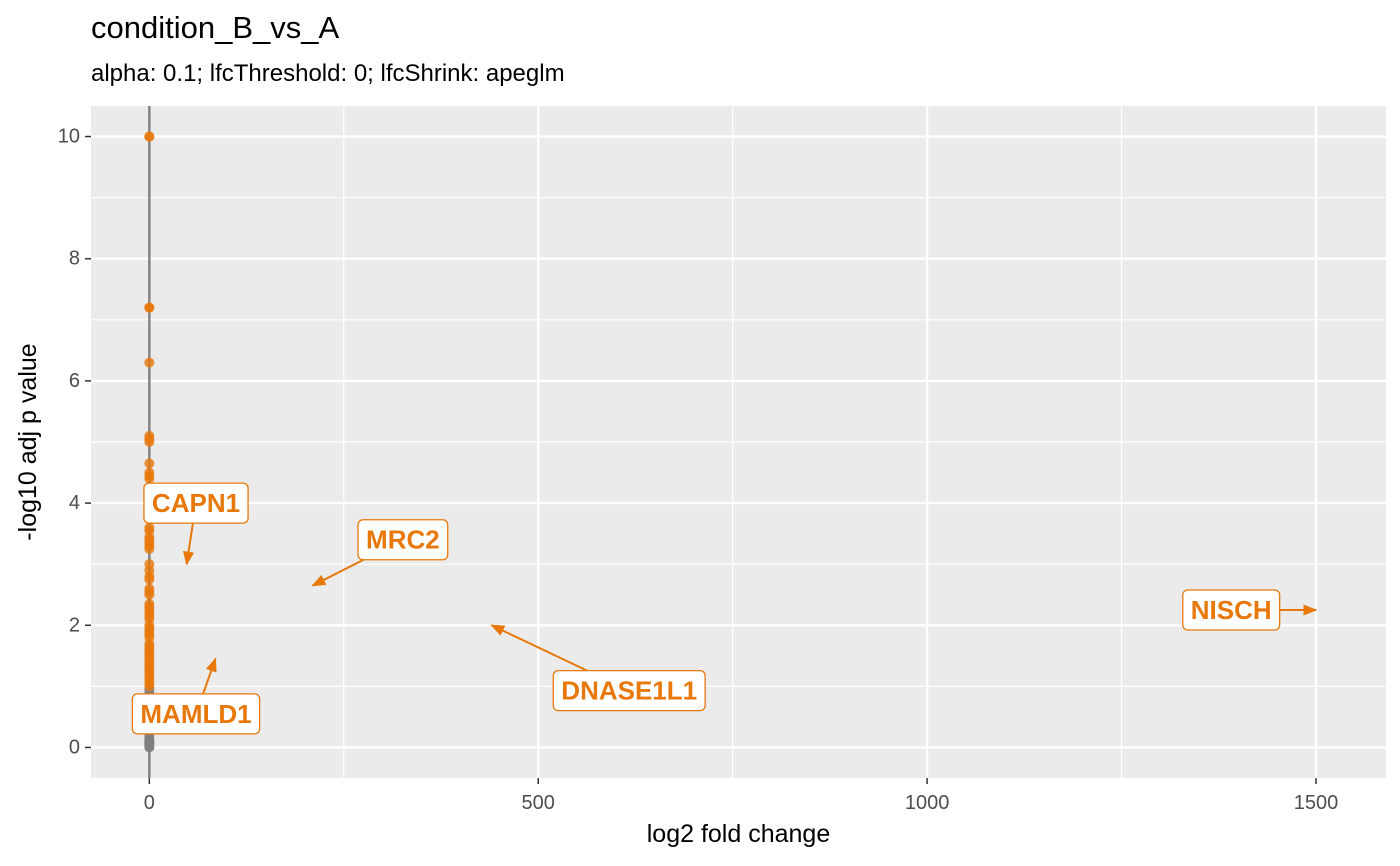  What do you see at coordinates (74, 625) in the screenshot?
I see `y-tick-label: 2` at bounding box center [74, 625].